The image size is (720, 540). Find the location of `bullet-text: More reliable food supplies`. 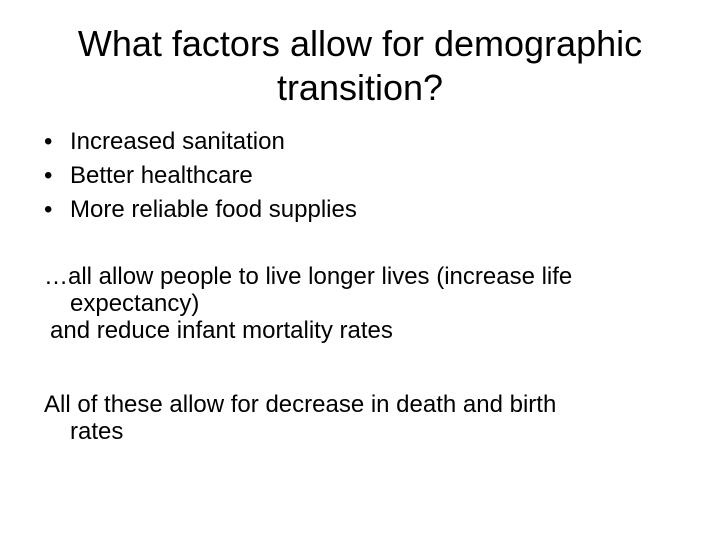

bullet-text: More reliable food supplies is located at coordinates (213, 209).